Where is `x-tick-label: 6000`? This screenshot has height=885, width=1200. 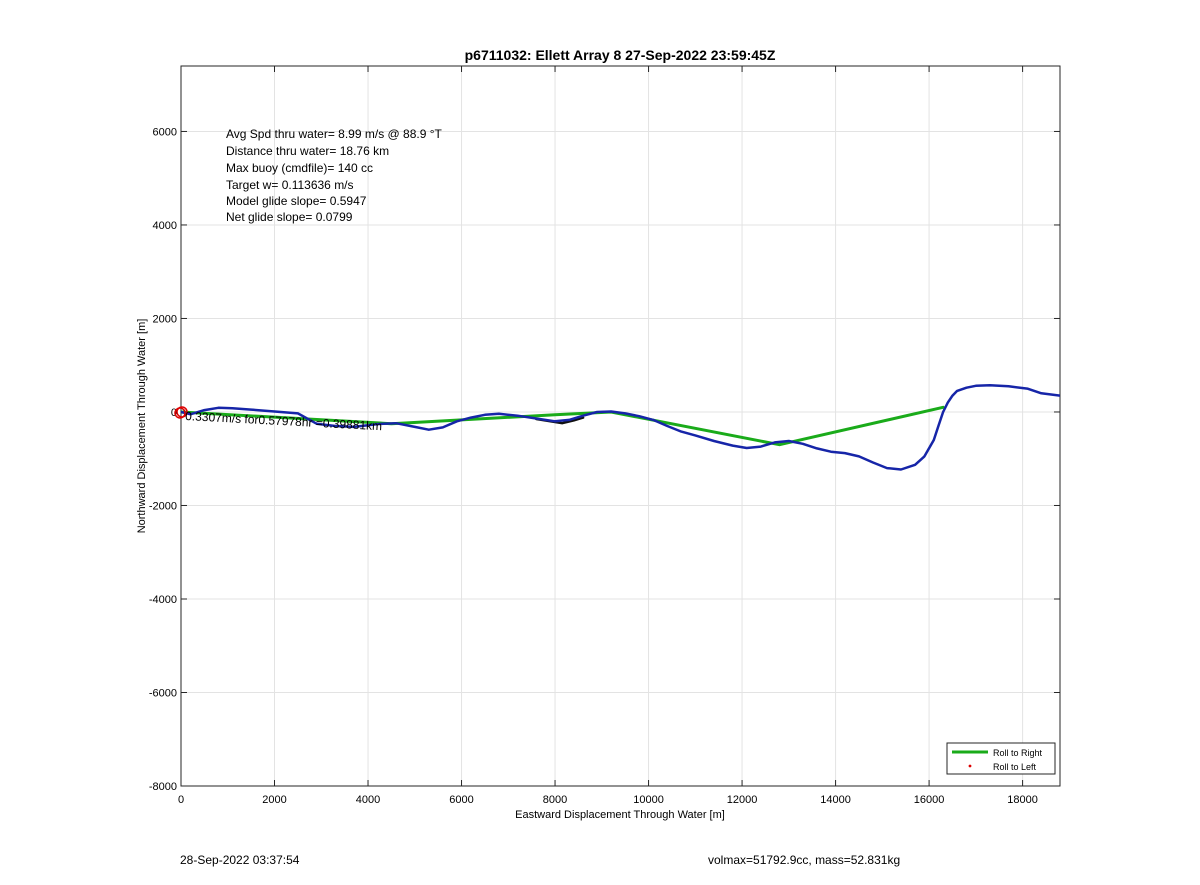 x-tick-label: 6000 is located at coordinates (461, 800).